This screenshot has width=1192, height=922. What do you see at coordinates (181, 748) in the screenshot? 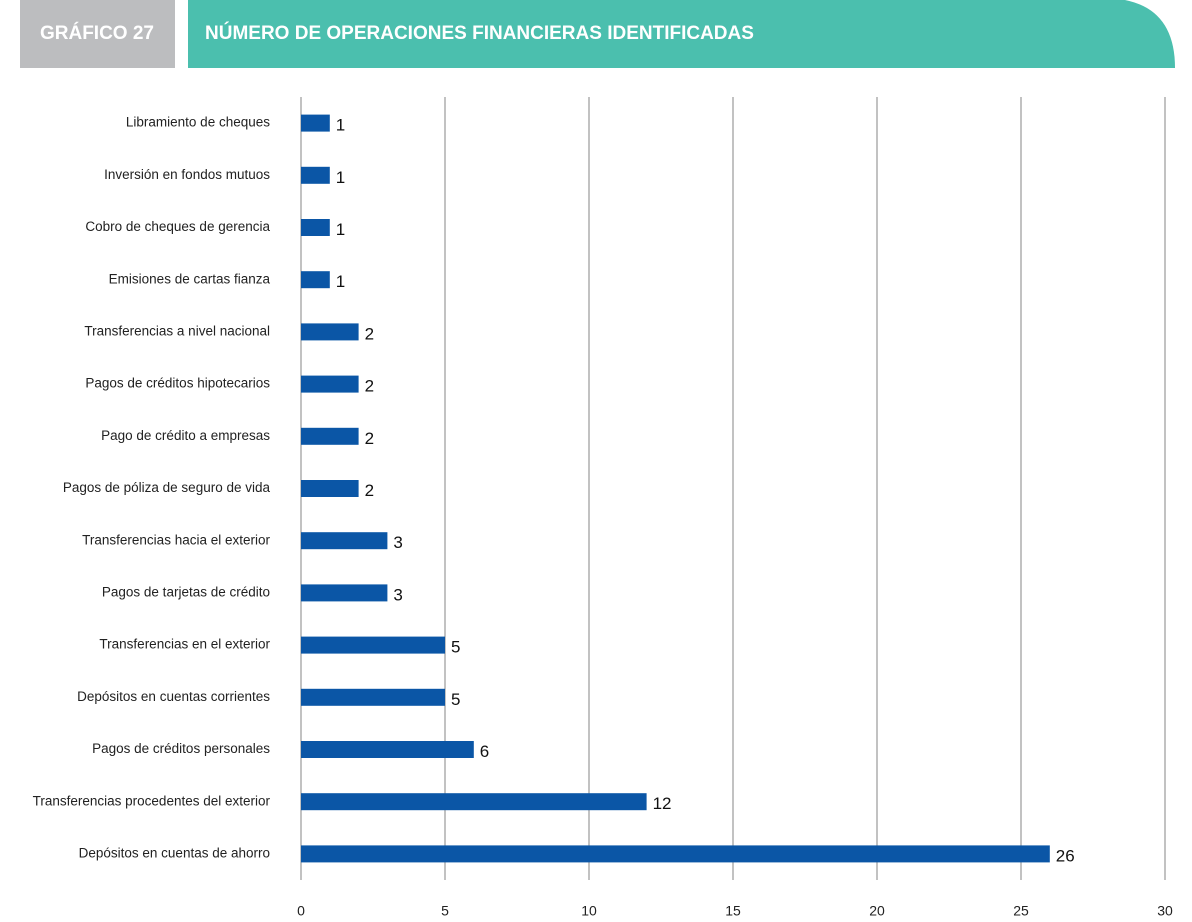
I see `category-label: Pagos de créditos personales` at bounding box center [181, 748].